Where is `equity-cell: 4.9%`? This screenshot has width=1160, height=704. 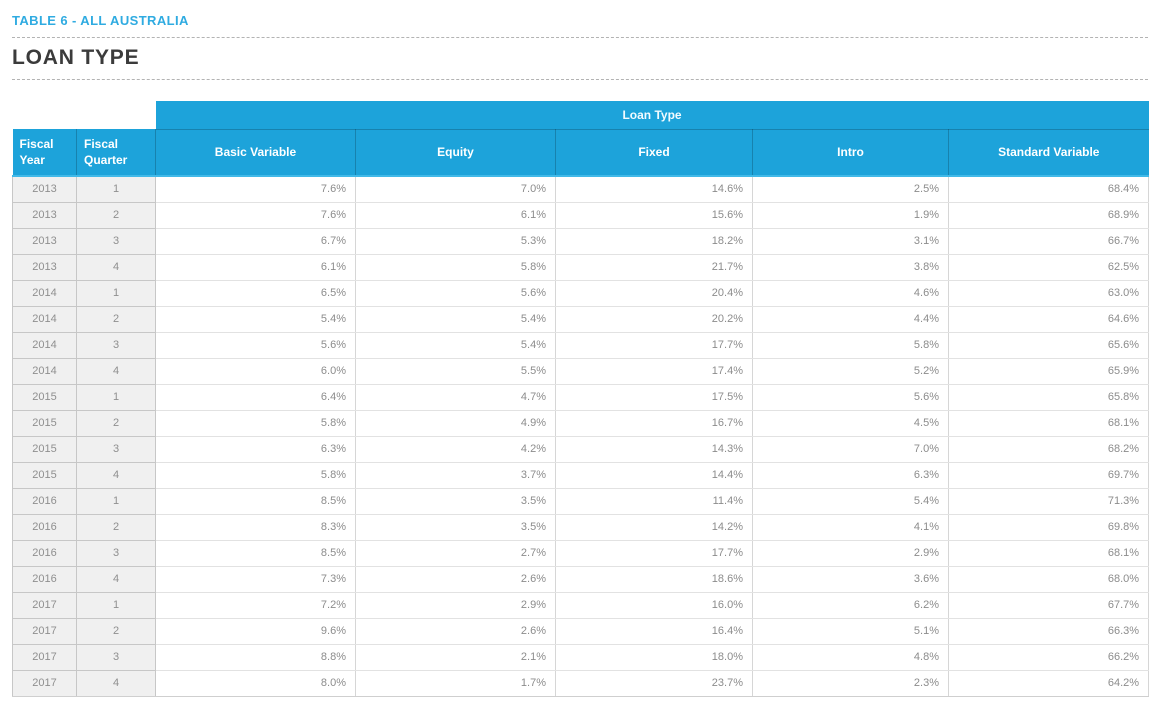 equity-cell: 4.9% is located at coordinates (455, 423).